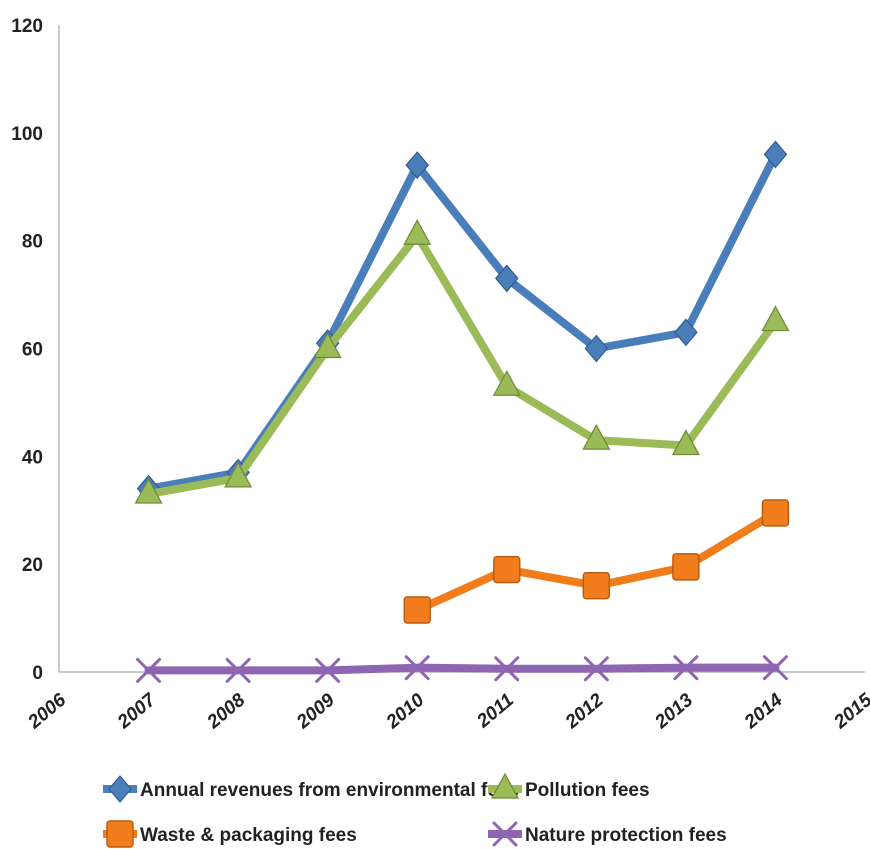 The height and width of the screenshot is (849, 870). What do you see at coordinates (673, 711) in the screenshot?
I see `x-tick-label: 2013` at bounding box center [673, 711].